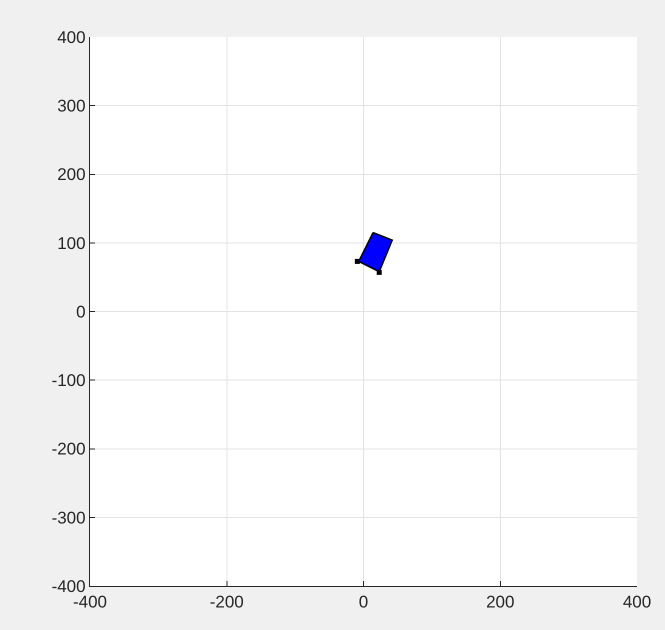 The height and width of the screenshot is (630, 665). What do you see at coordinates (363, 602) in the screenshot?
I see `x-tick-label: 0` at bounding box center [363, 602].